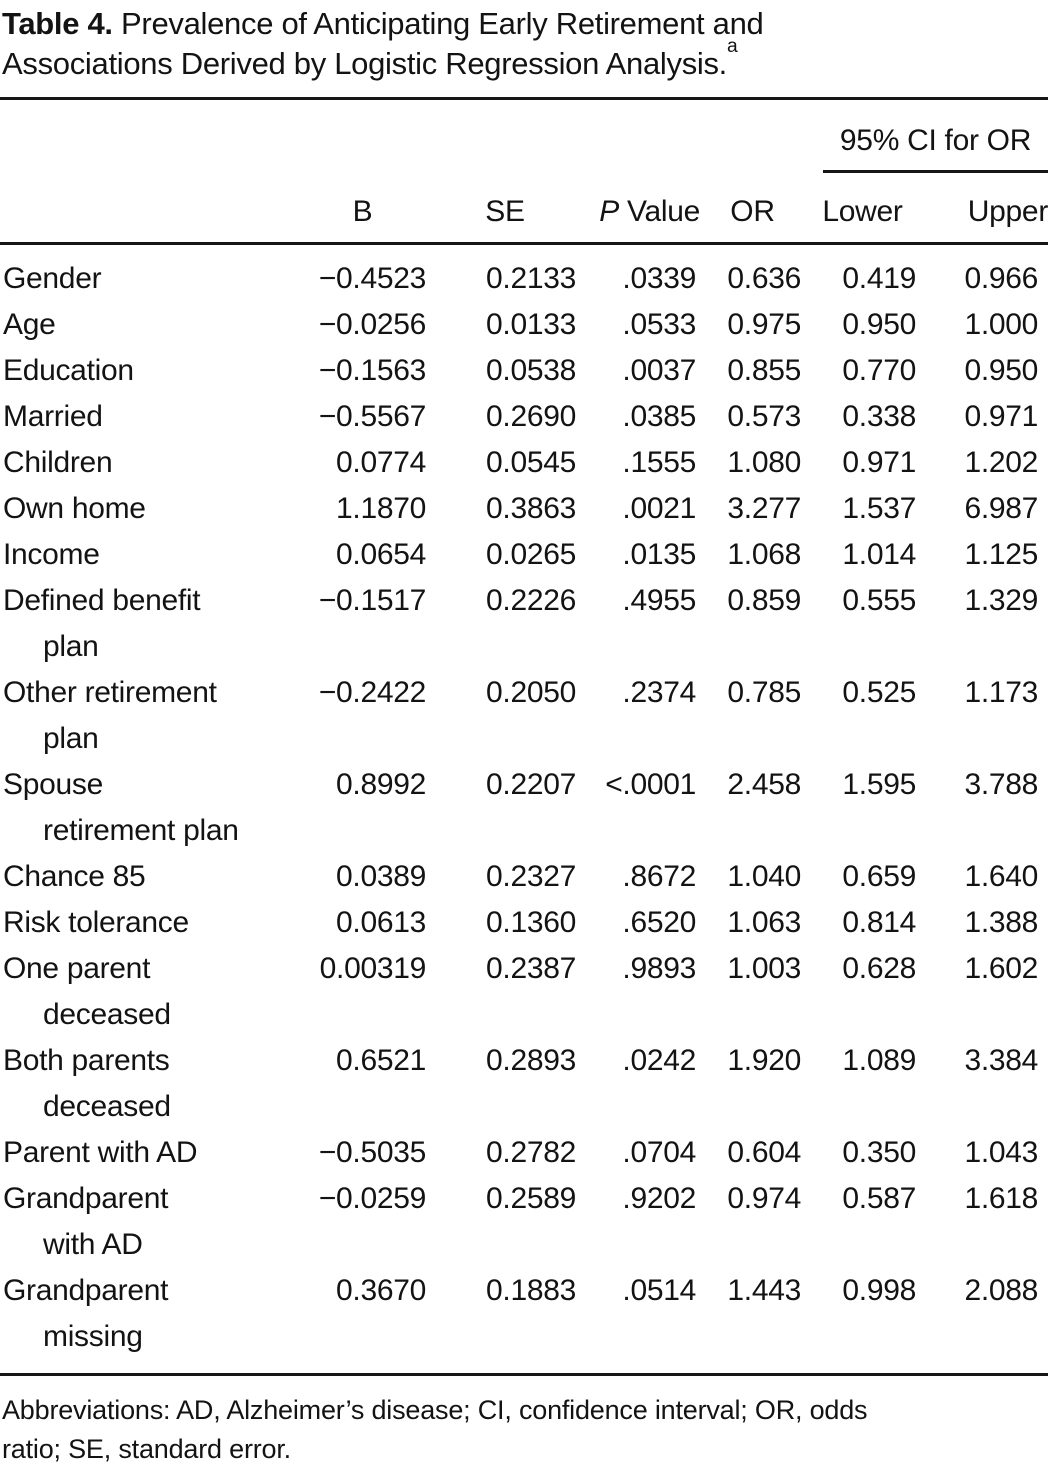 Image resolution: width=1048 pixels, height=1467 pixels. What do you see at coordinates (764, 508) in the screenshot?
I see `cell-or: 3.277` at bounding box center [764, 508].